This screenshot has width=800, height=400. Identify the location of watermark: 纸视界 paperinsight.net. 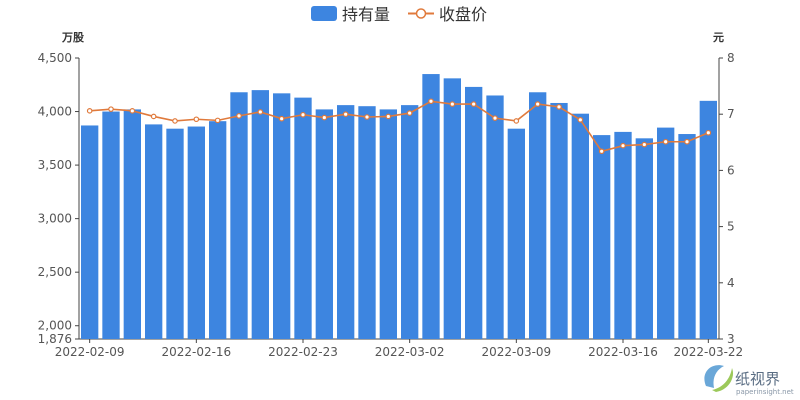
(749, 380).